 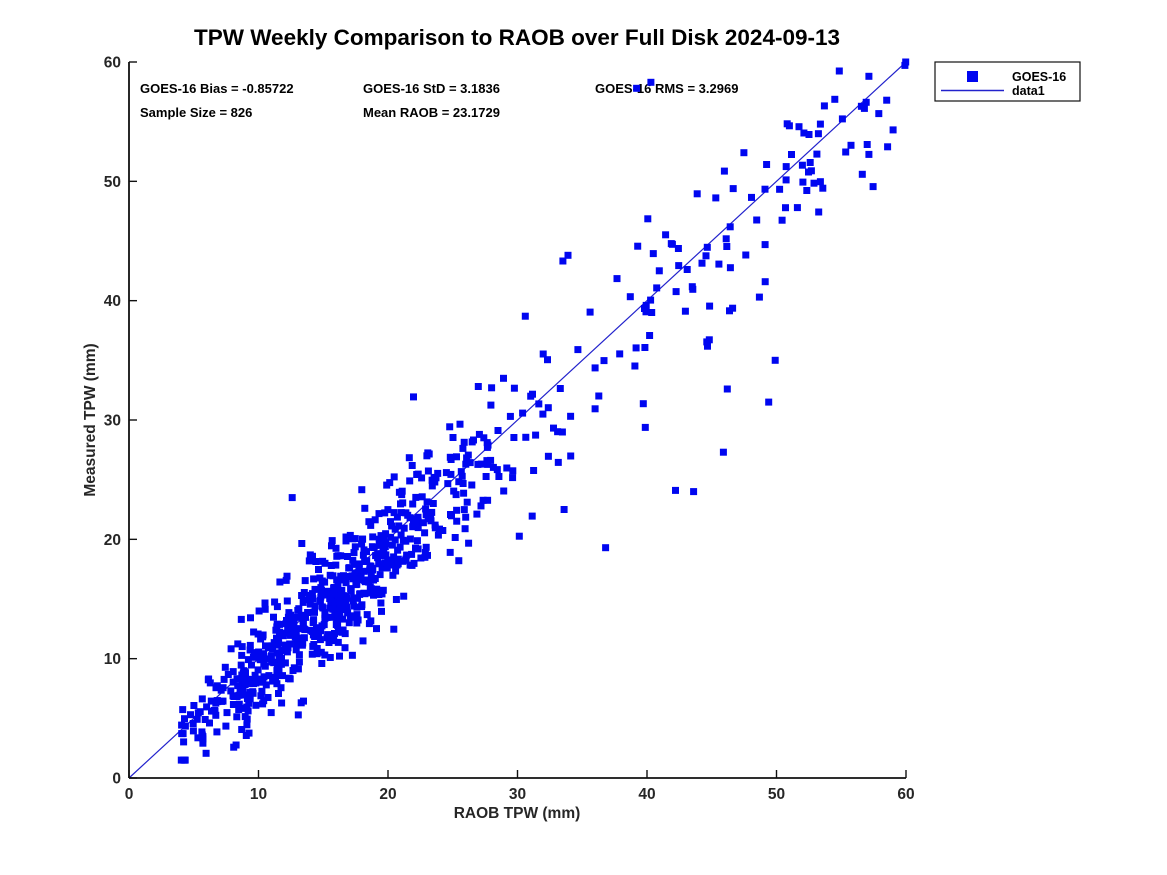 I want to click on x-tick-label: 40, so click(x=646, y=794).